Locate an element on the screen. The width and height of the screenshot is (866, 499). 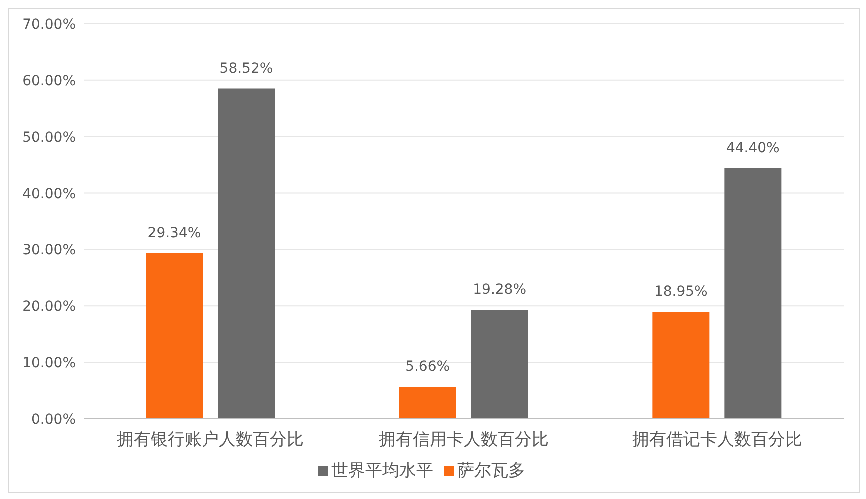
y-tick-label: 0.00% is located at coordinates (54, 420).